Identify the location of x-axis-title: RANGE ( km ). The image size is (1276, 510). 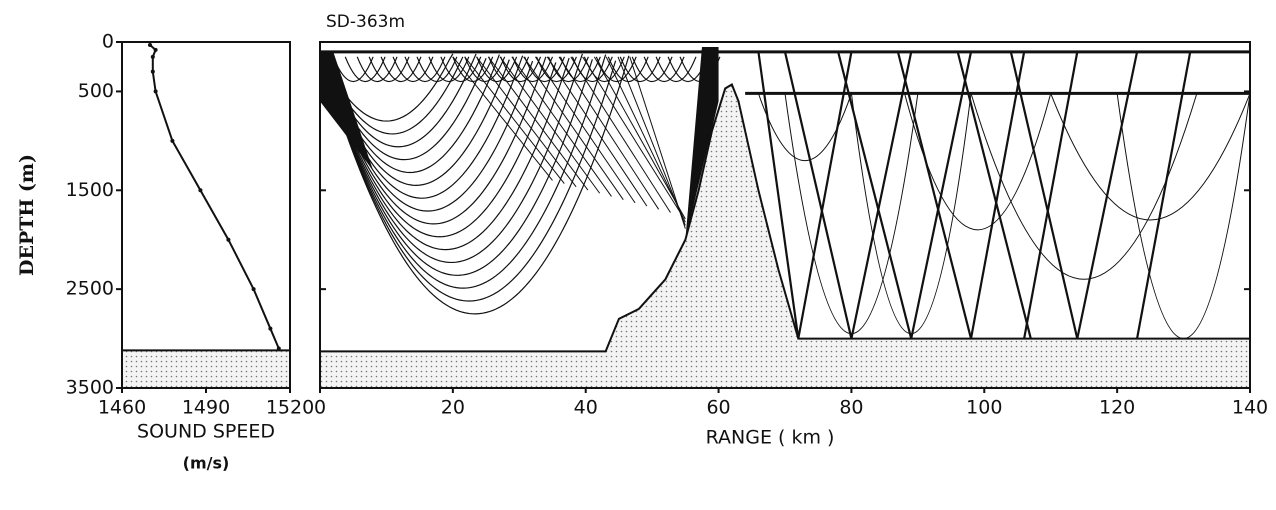
(770, 438).